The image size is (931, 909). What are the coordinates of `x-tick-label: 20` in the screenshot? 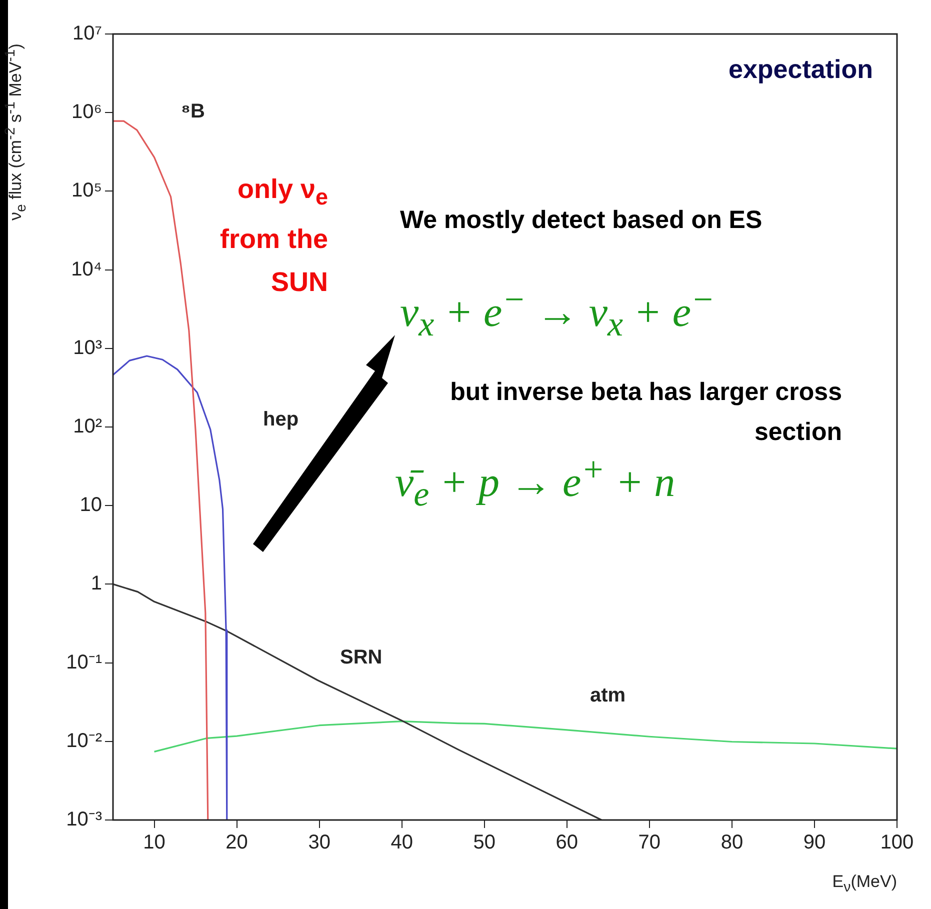 It's located at (237, 843).